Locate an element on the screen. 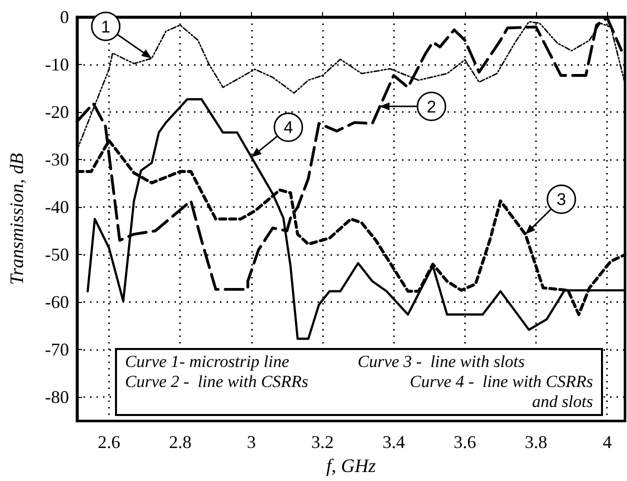 The height and width of the screenshot is (481, 627). numbered-callout: 2 is located at coordinates (412, 107).